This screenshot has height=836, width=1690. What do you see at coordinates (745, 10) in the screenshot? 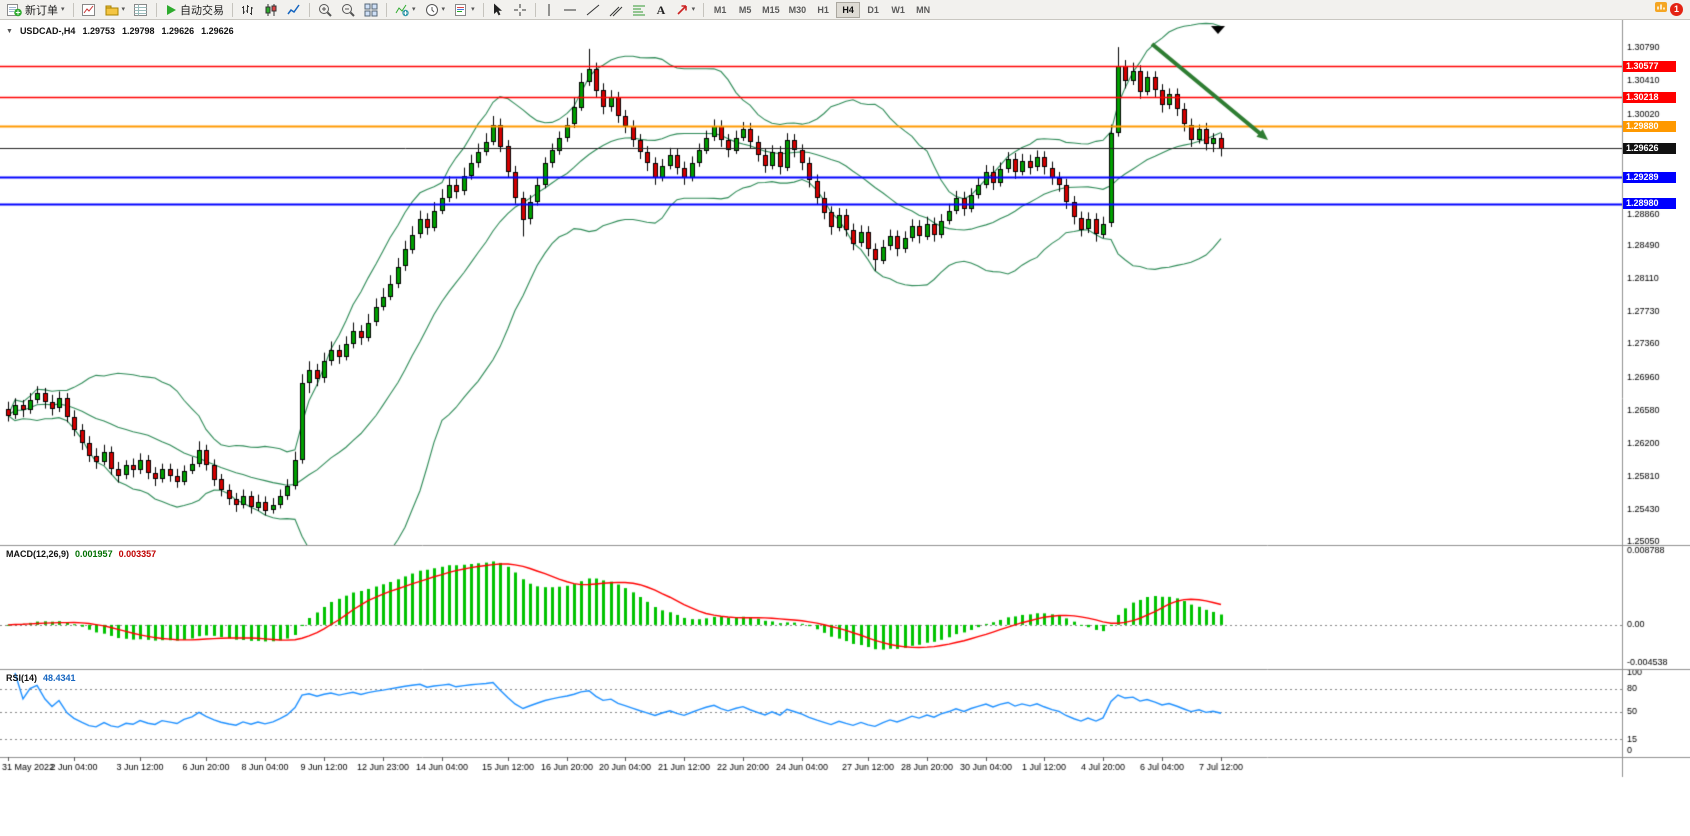
I see `timeframe-m5-button: M5` at bounding box center [745, 10].